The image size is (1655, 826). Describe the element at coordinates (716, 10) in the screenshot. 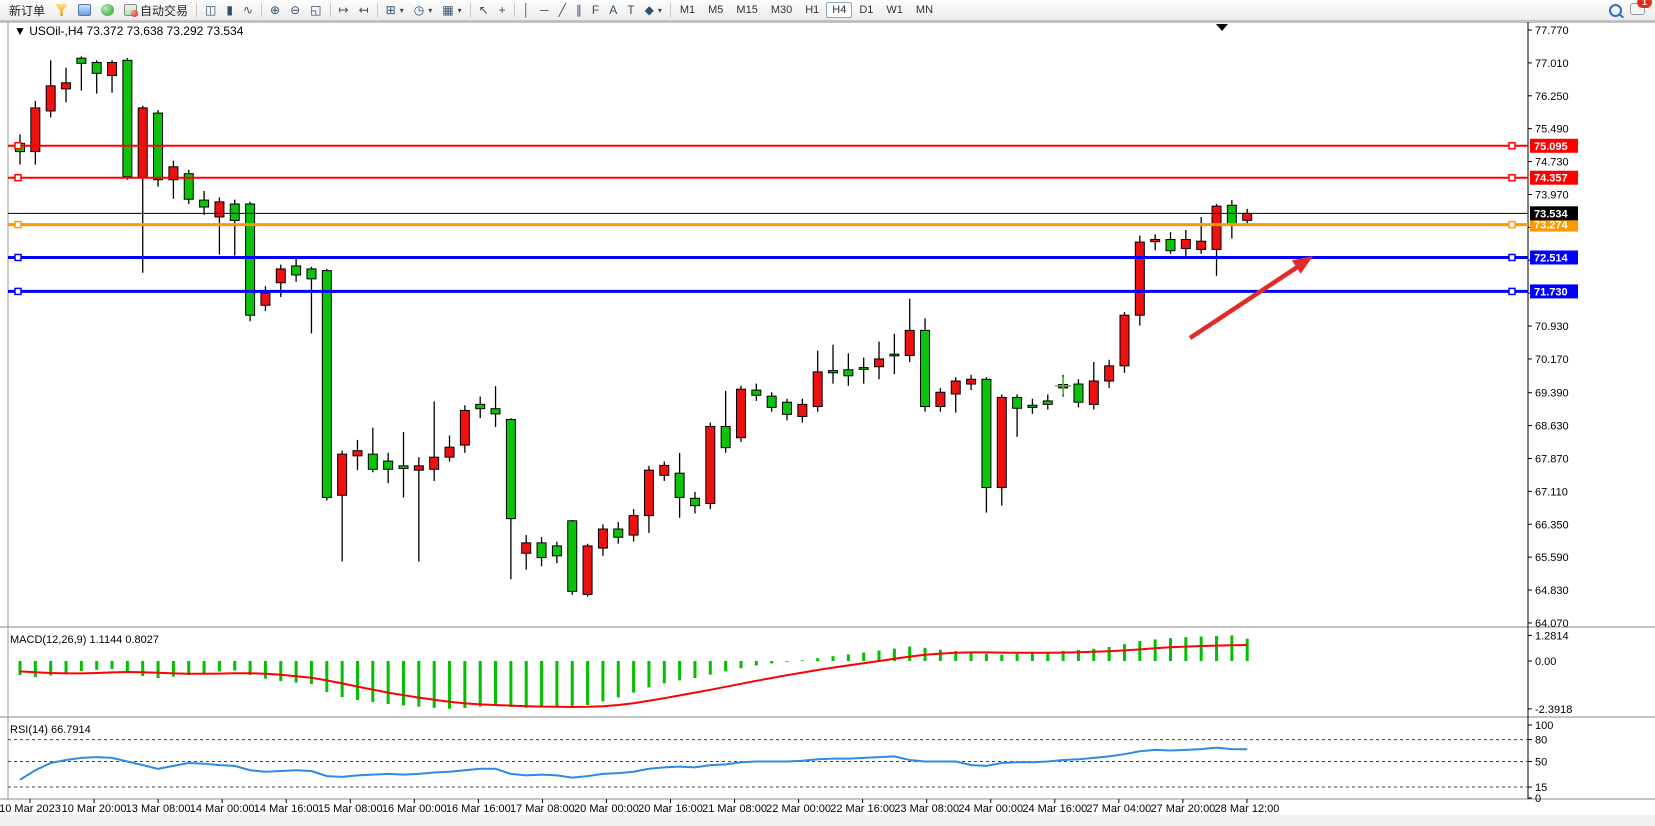

I see `timeframe-button-m5: M5` at that location.